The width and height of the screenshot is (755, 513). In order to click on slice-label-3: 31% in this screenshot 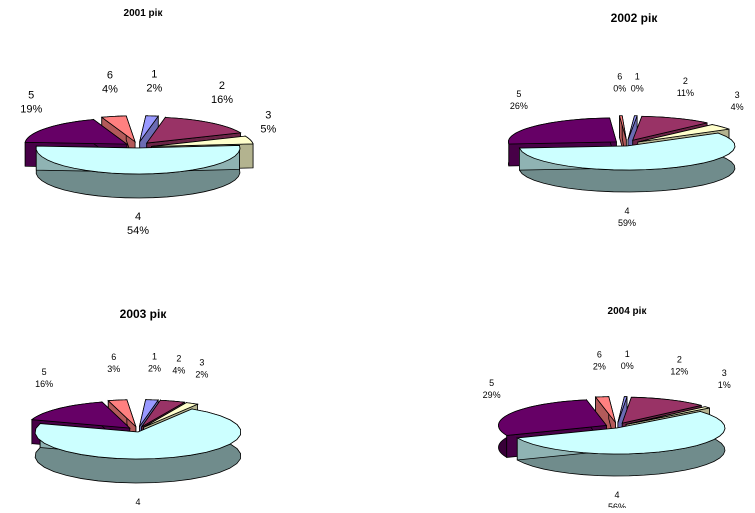, I will do `click(724, 379)`.